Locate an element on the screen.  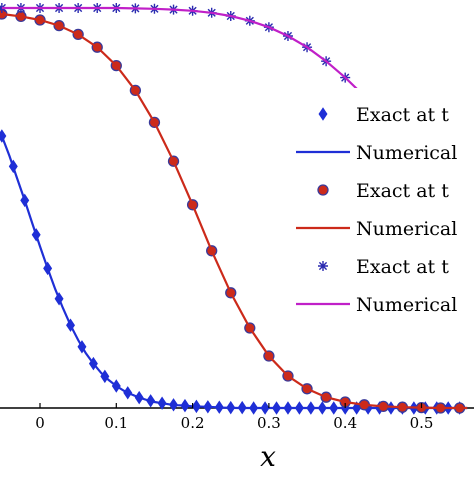
x-tick-label: 0.5 is located at coordinates (422, 423).